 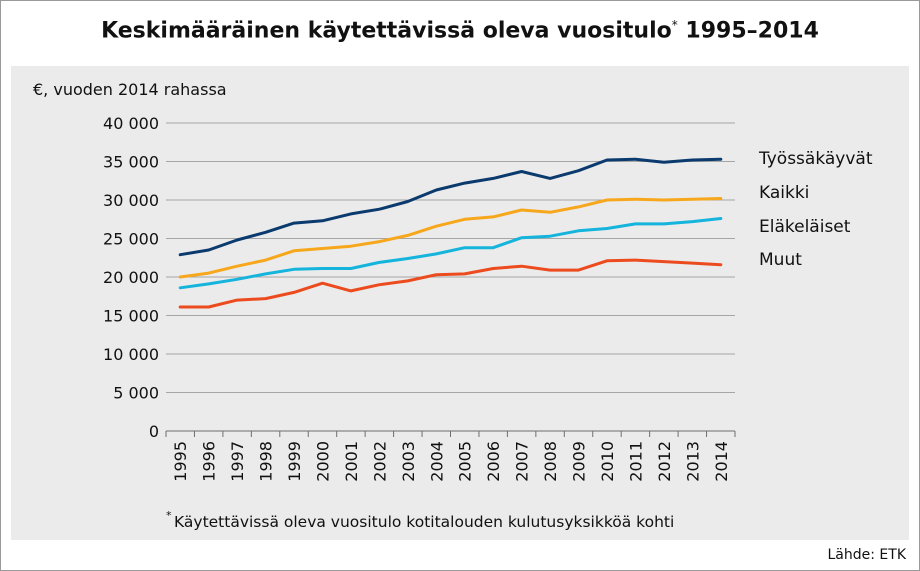 What do you see at coordinates (266, 461) in the screenshot?
I see `x-tick-label: 1998` at bounding box center [266, 461].